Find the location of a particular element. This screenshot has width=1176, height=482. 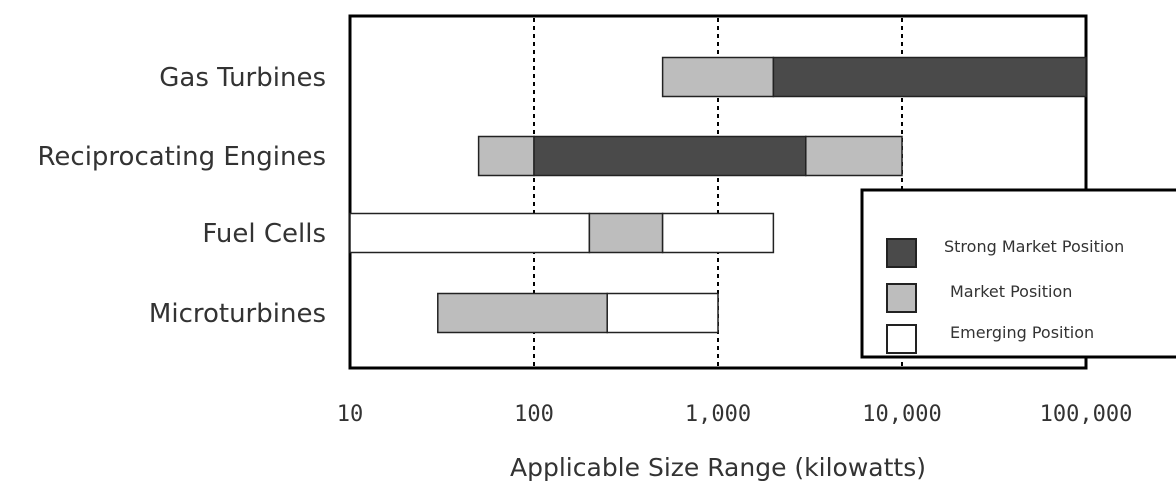

x-axis-title: Applicable Size Range (kilowatts) is located at coordinates (718, 467).